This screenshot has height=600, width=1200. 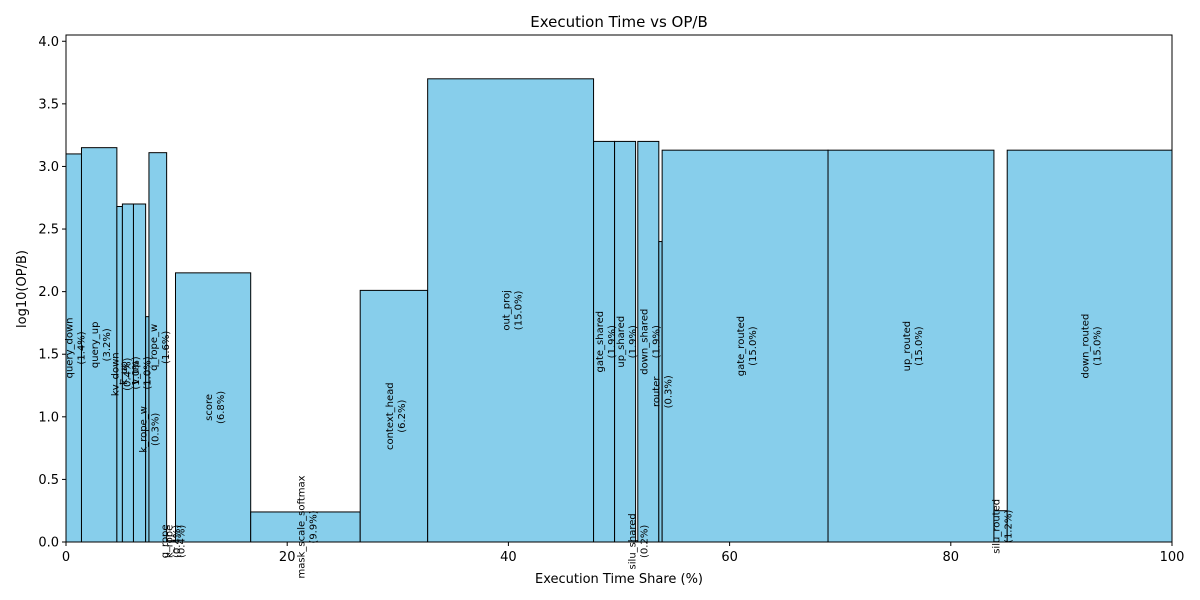 I want to click on bar-label-name: mask_scale_softmax, so click(x=301, y=526).